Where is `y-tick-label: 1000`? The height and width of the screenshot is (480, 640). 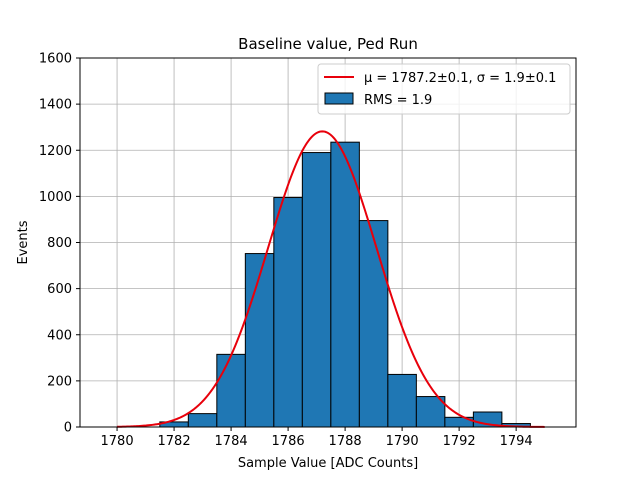 y-tick-label: 1000 is located at coordinates (55, 197).